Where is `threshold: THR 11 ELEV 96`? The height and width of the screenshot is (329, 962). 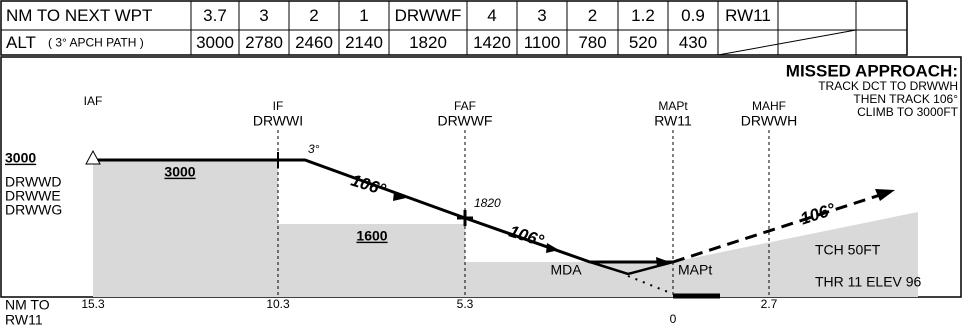 threshold: THR 11 ELEV 96 is located at coordinates (868, 282).